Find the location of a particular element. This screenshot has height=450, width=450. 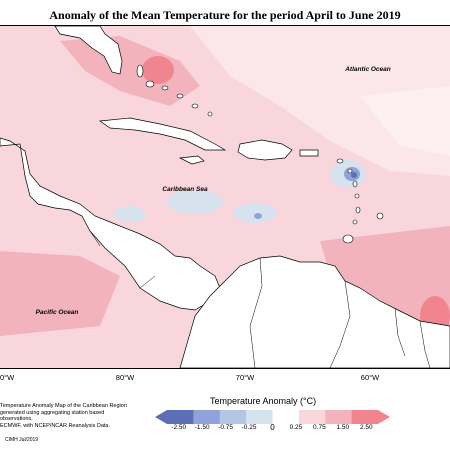

hispaniola-land is located at coordinates (265, 150).